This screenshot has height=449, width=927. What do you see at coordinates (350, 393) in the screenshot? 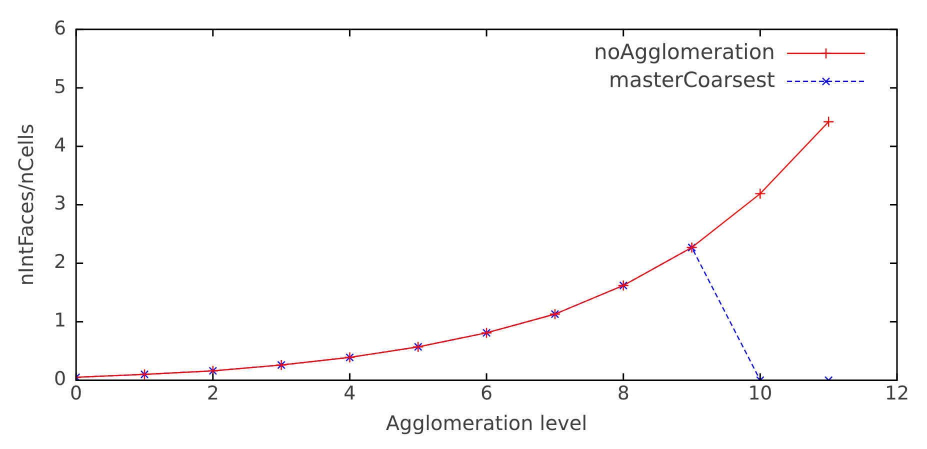
I see `x-tick-label: 4` at bounding box center [350, 393].